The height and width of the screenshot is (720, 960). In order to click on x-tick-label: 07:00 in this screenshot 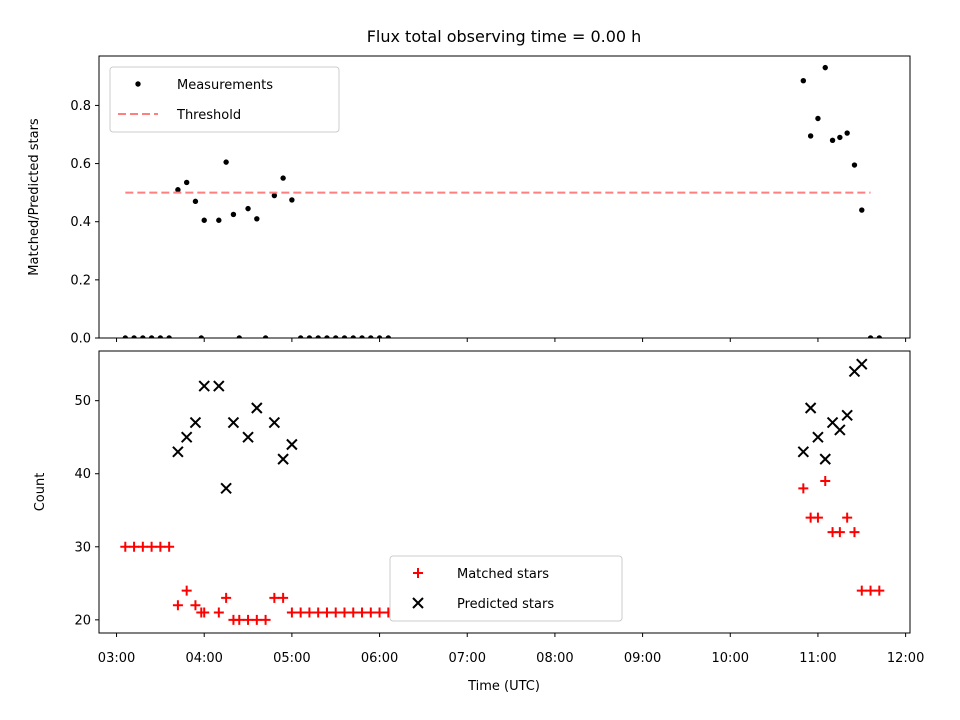, I will do `click(467, 658)`.